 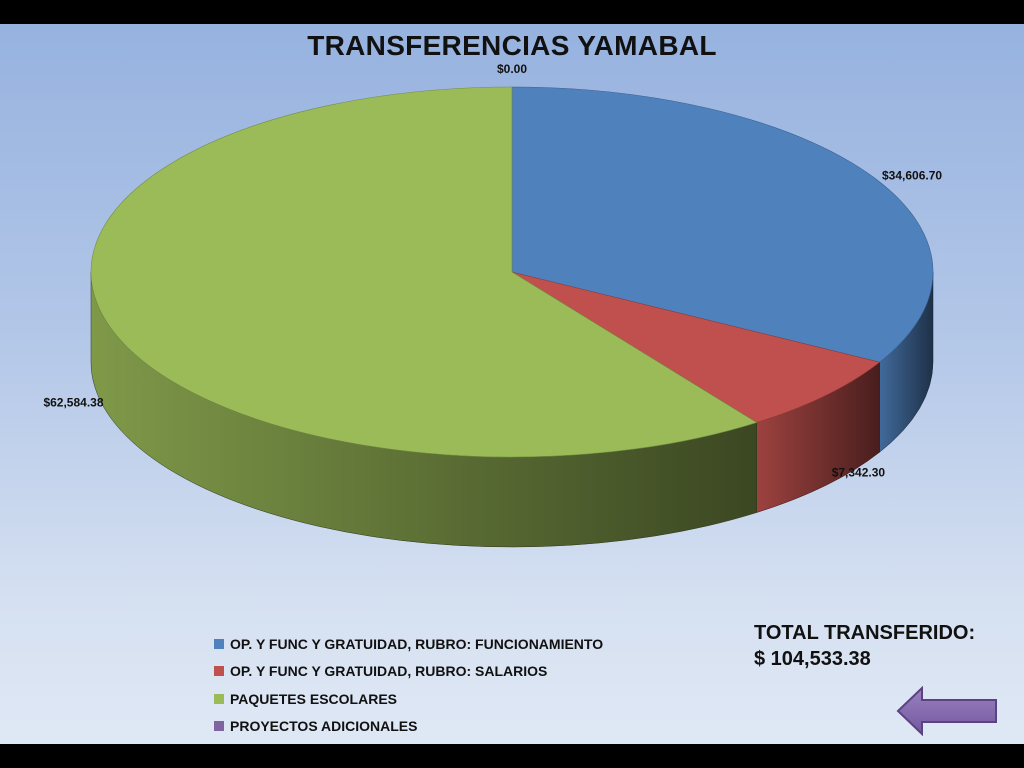 I want to click on data-label-2: $62,584.38, so click(x=73, y=403).